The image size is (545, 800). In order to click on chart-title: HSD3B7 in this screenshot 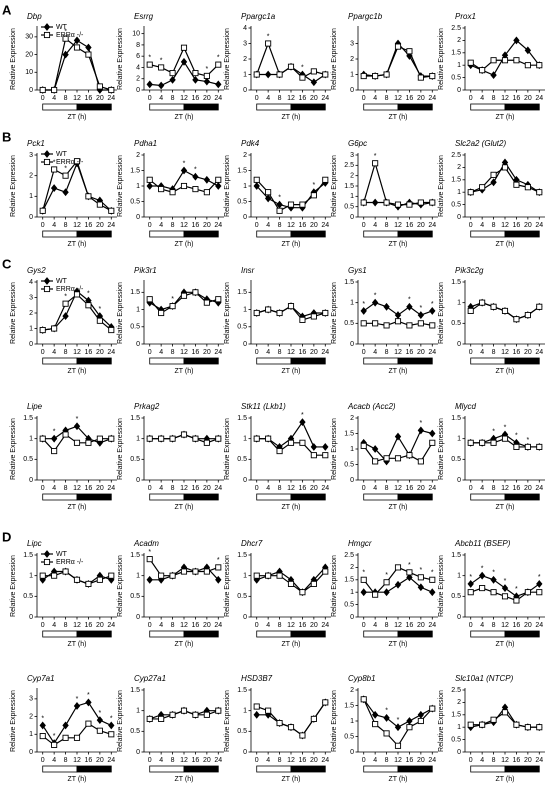, I will do `click(257, 678)`.